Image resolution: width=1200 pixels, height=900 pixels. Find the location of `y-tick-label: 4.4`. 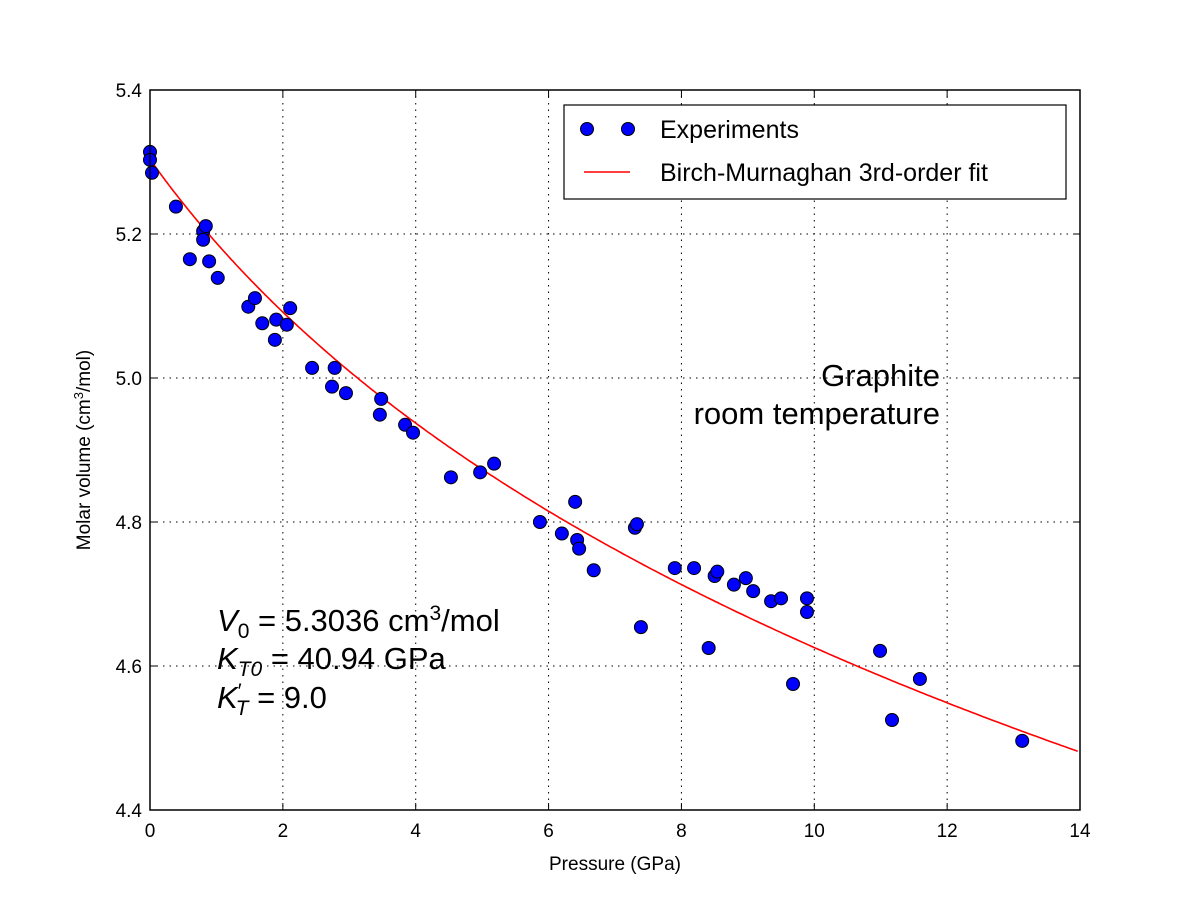

y-tick-label: 4.4 is located at coordinates (129, 811).